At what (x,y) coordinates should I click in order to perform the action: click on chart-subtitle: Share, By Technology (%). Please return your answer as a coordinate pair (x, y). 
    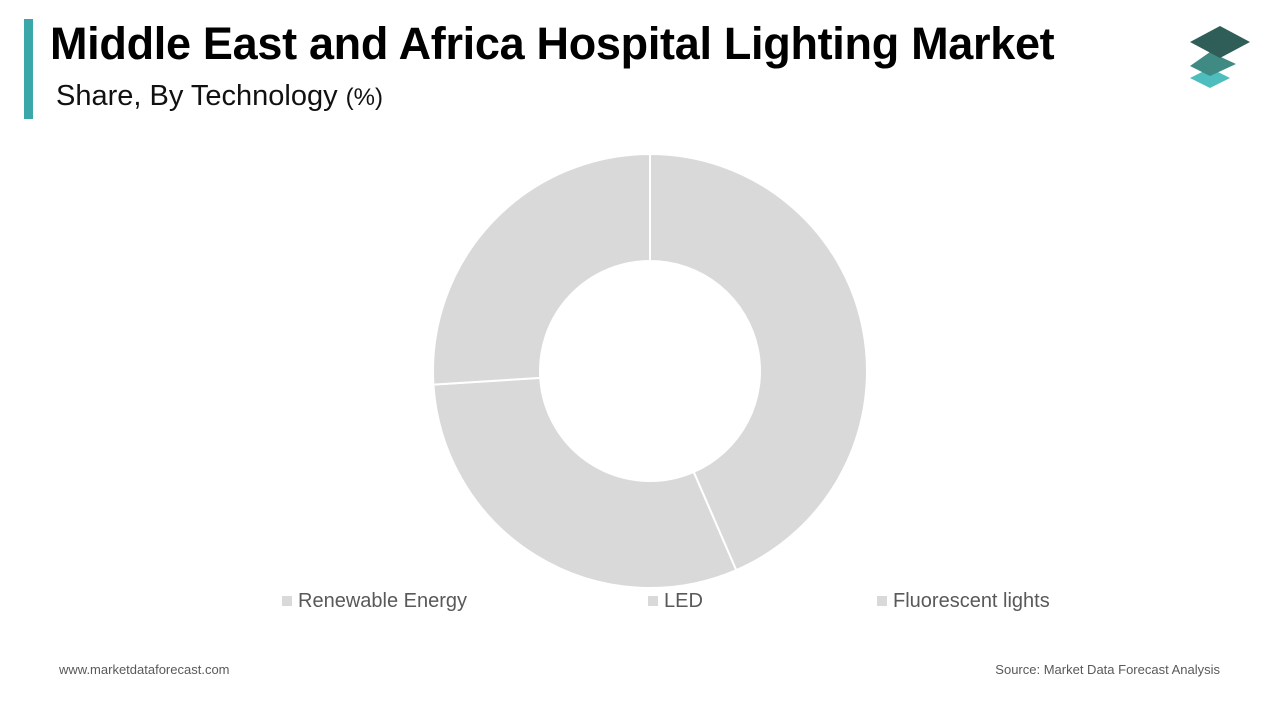
    Looking at the image, I should click on (219, 97).